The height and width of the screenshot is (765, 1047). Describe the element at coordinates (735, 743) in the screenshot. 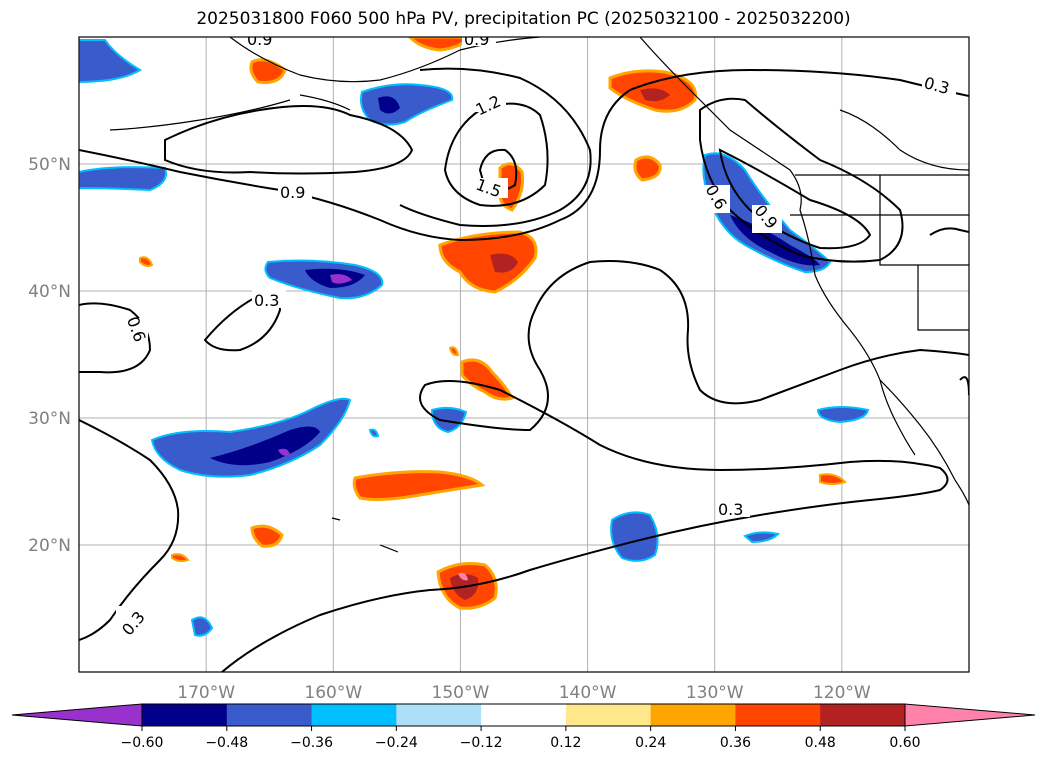

I see `colorbar-tick-label: 0.36` at that location.